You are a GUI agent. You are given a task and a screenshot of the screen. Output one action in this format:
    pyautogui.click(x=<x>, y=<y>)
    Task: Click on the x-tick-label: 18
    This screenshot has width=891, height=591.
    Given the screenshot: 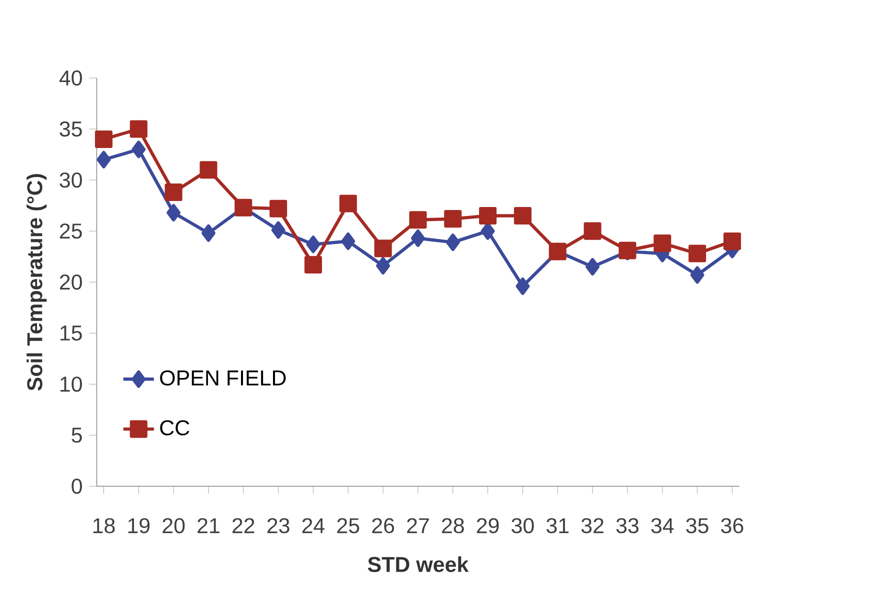 What is the action you would take?
    pyautogui.click(x=104, y=526)
    